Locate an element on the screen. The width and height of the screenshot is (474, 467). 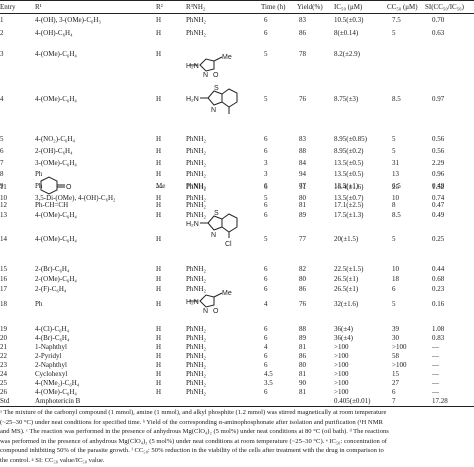
cell-si: 0.63 is located at coordinates (438, 33).